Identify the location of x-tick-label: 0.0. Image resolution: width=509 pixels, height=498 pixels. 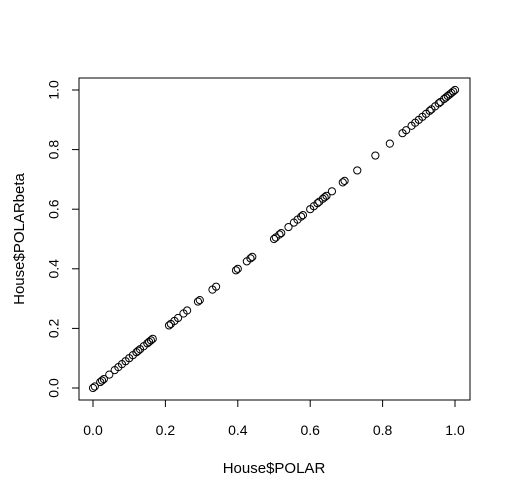
(93, 430).